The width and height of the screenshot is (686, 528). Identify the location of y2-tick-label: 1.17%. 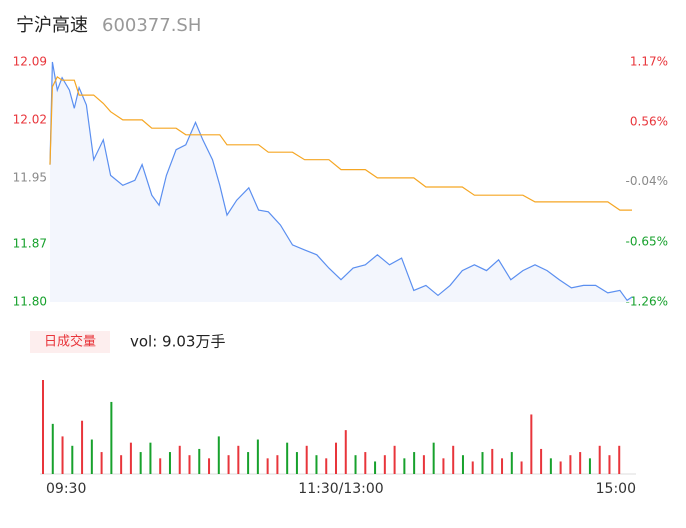
(649, 62).